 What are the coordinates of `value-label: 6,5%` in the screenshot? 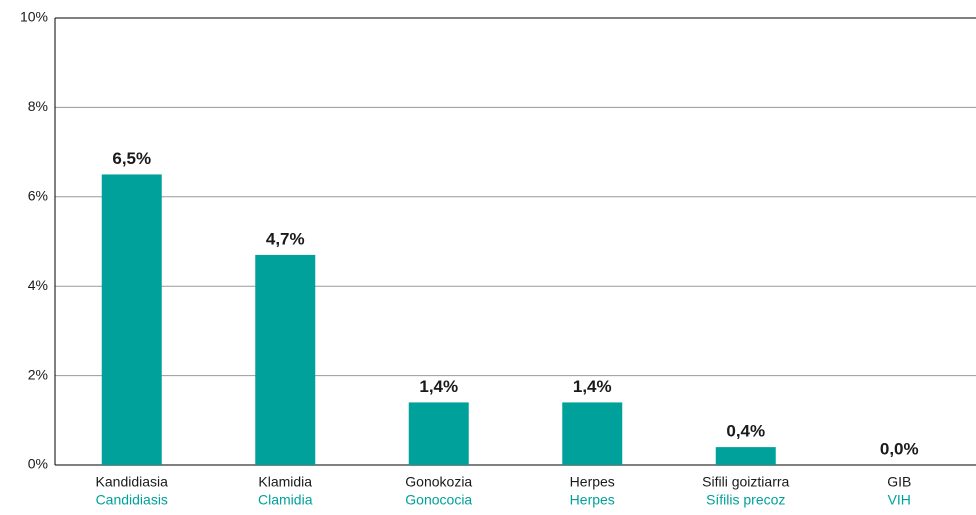 It's located at (131, 158).